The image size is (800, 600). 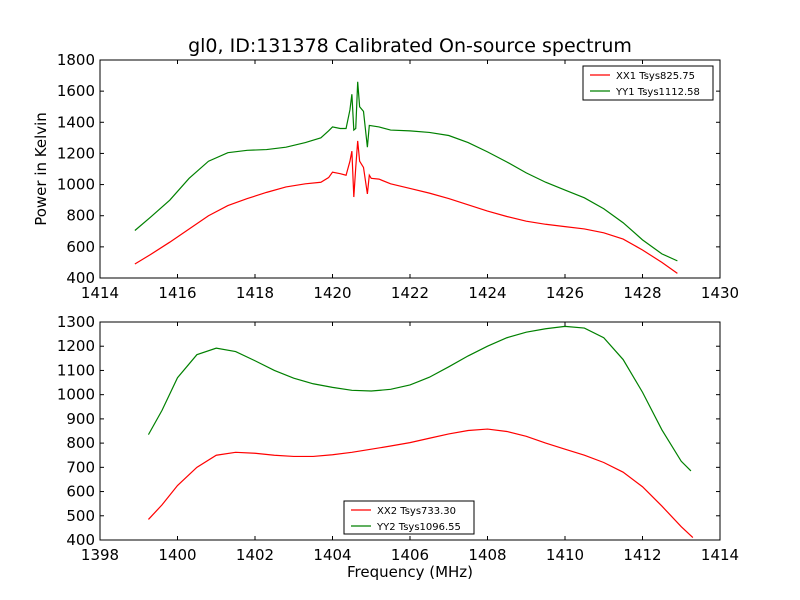 I want to click on legend-label: XX1 Tsys825.75, so click(x=655, y=76).